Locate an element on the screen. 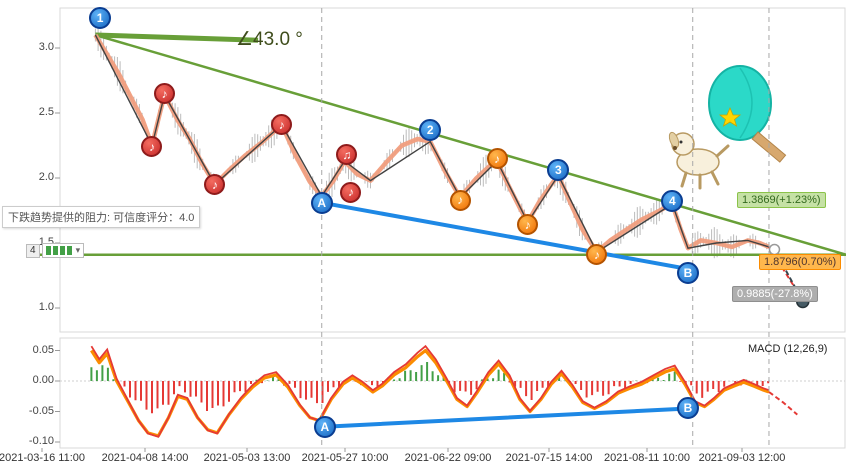 This screenshot has width=846, height=471. ab-trendline-macd is located at coordinates (506, 417).